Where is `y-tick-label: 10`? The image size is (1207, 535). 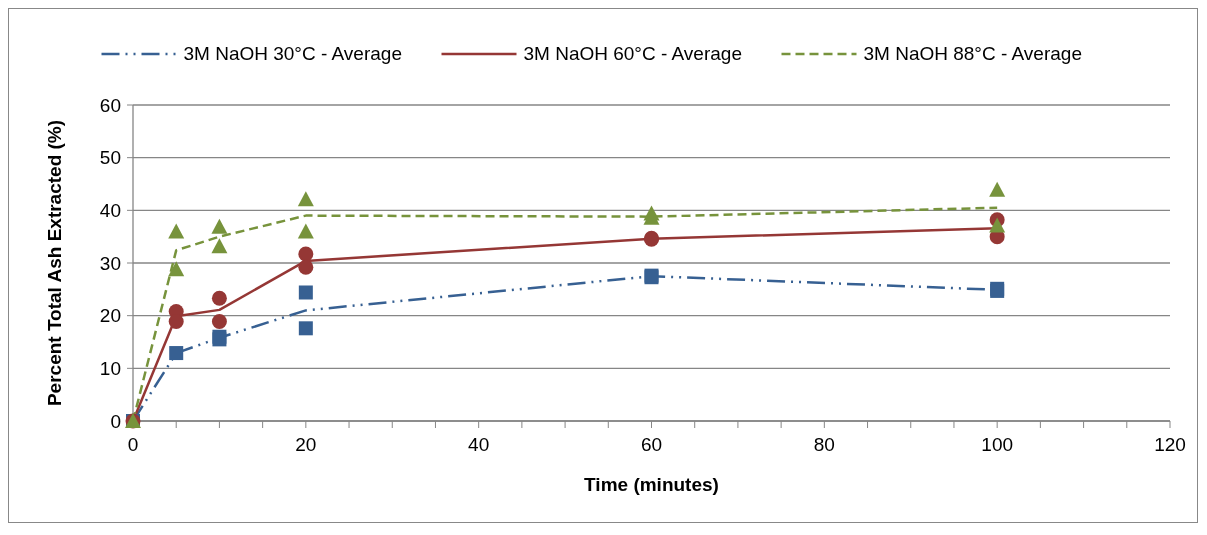 y-tick-label: 10 is located at coordinates (110, 368).